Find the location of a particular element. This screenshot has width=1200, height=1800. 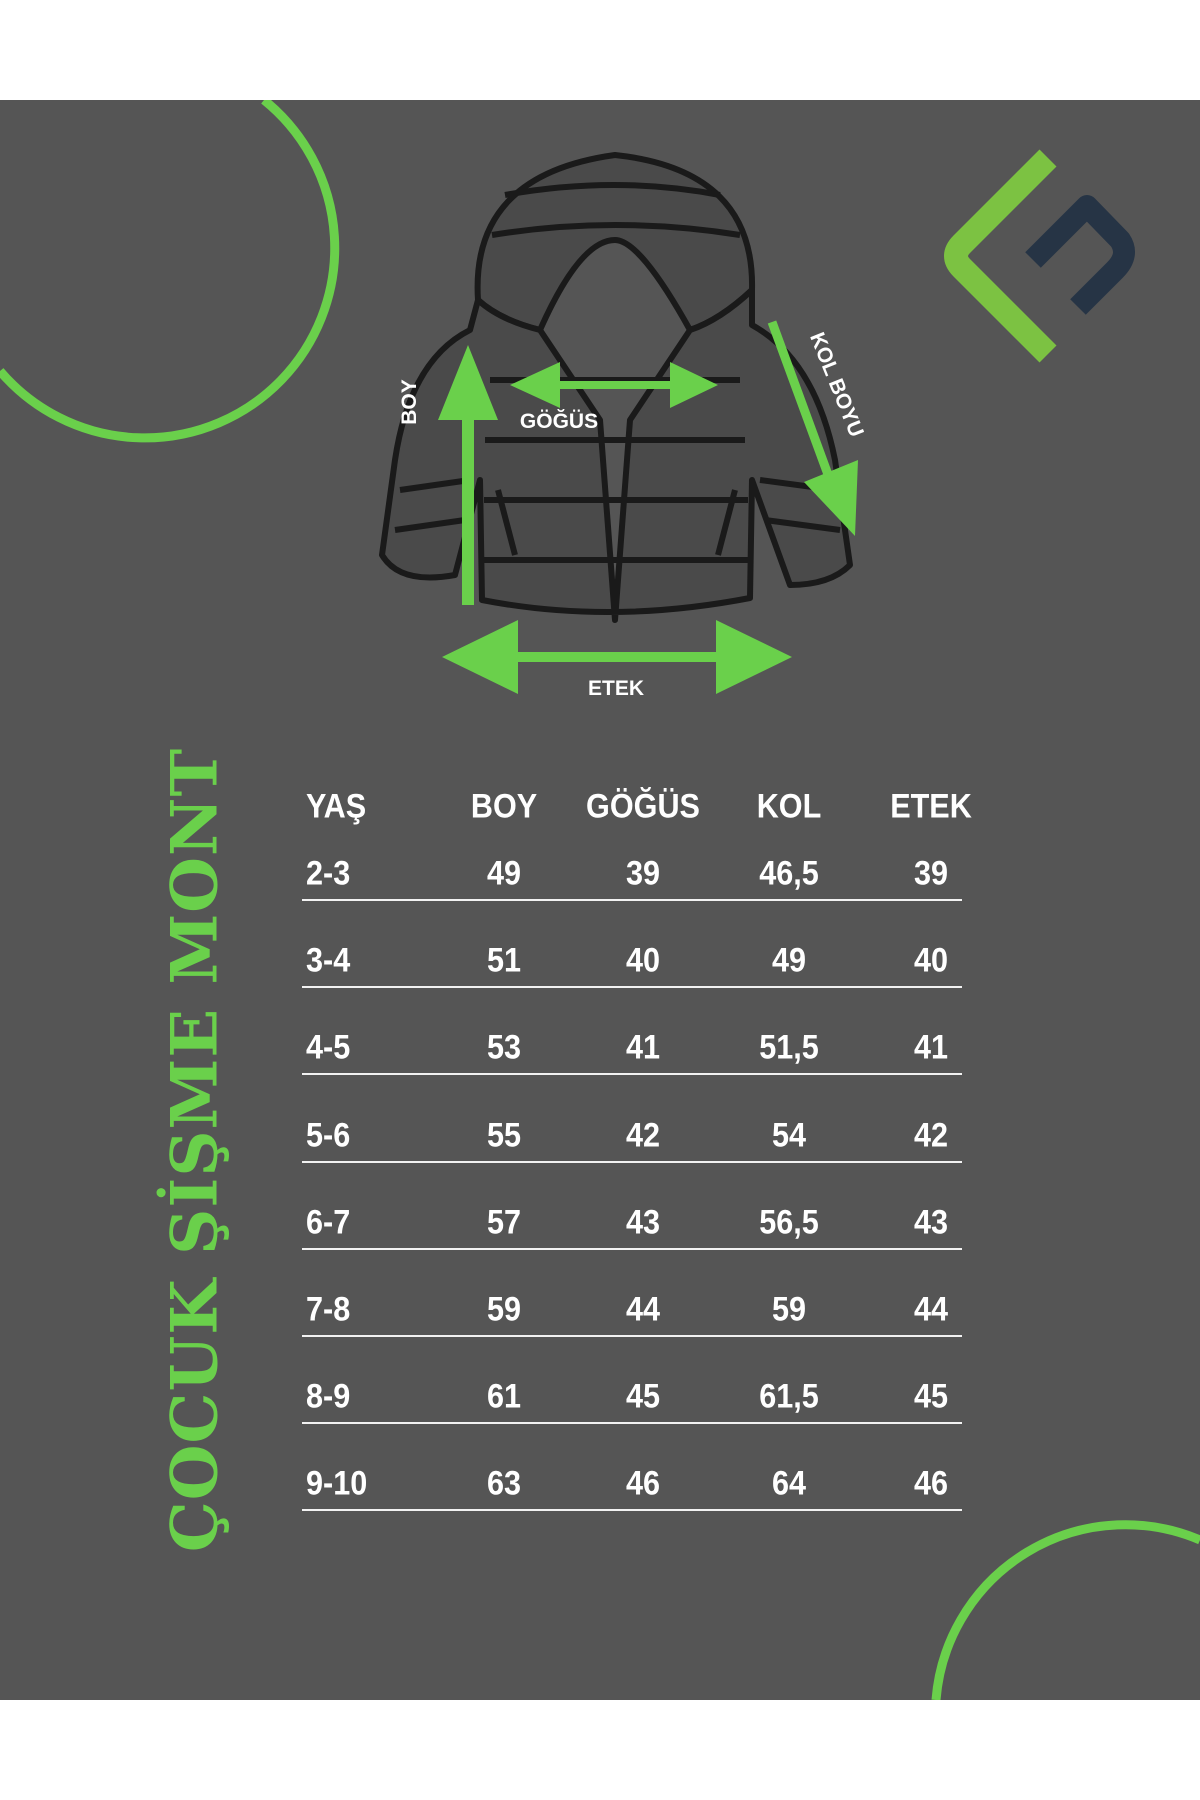

cell-etek: 40 is located at coordinates (931, 960).